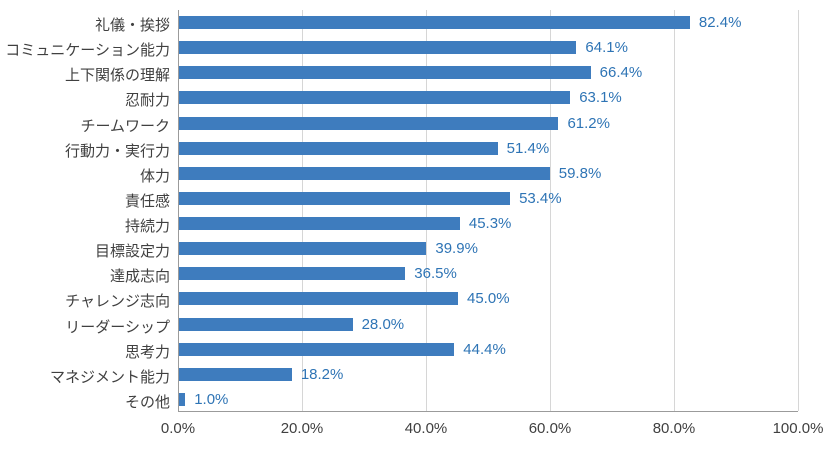  What do you see at coordinates (109, 377) in the screenshot?
I see `category-label: マネジメント能力` at bounding box center [109, 377].